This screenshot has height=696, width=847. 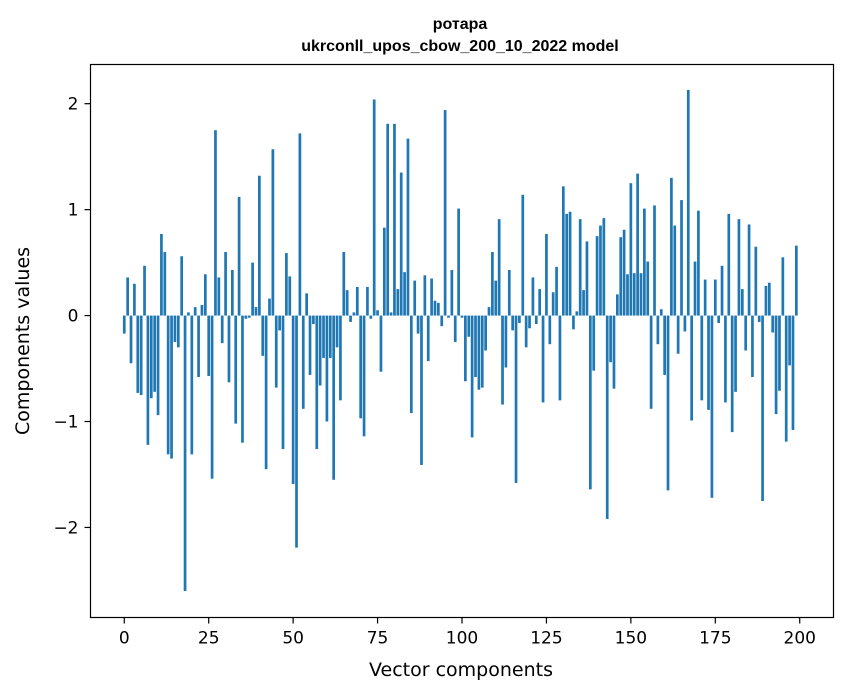 What do you see at coordinates (715, 639) in the screenshot?
I see `x-tick-label: 175` at bounding box center [715, 639].